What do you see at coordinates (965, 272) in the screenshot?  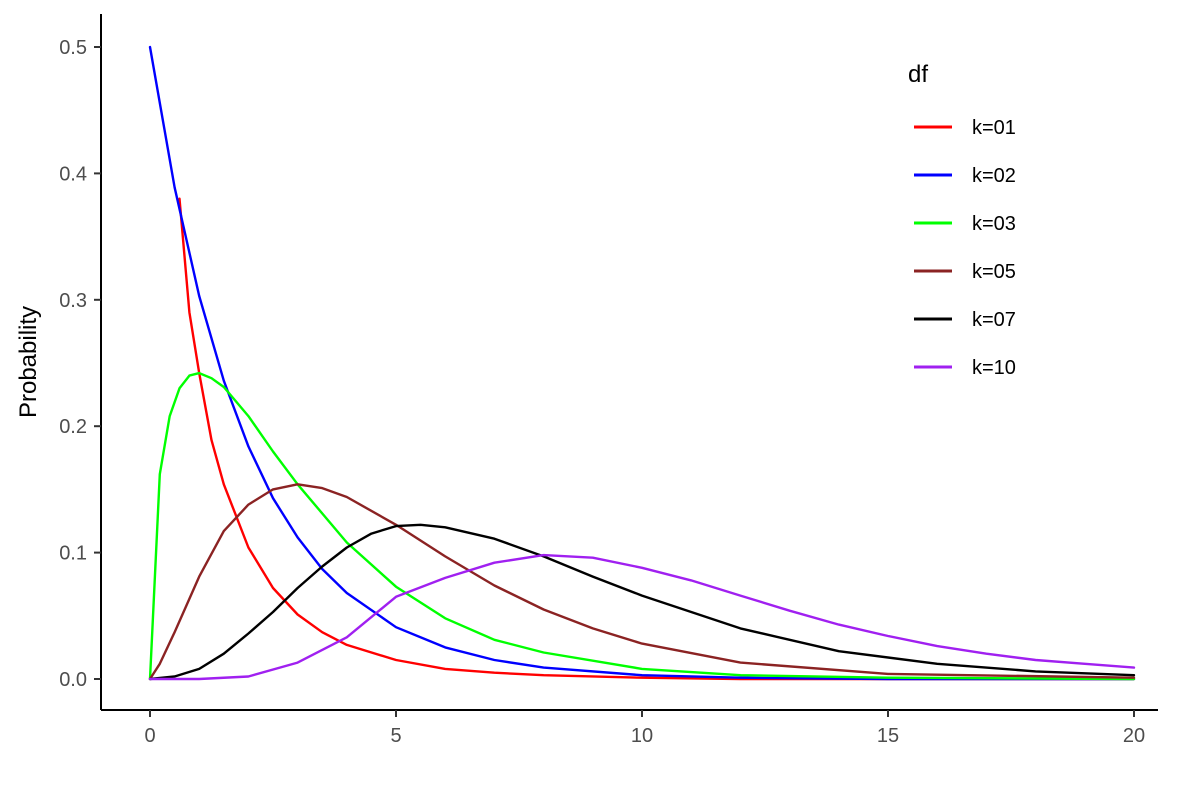 I see `legend-item: k=05` at bounding box center [965, 272].